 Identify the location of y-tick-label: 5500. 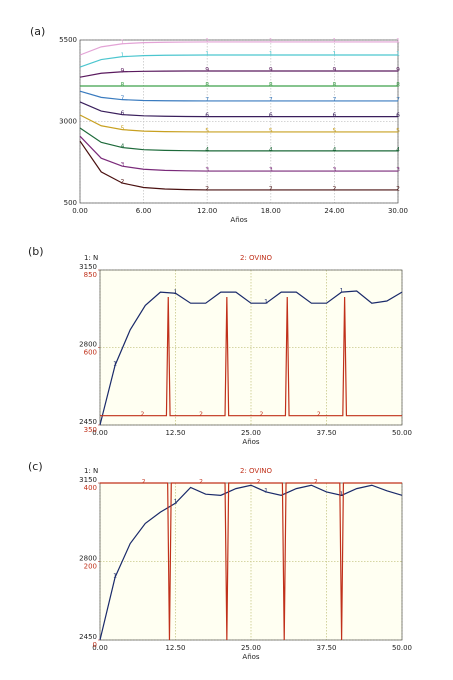
(68, 40).